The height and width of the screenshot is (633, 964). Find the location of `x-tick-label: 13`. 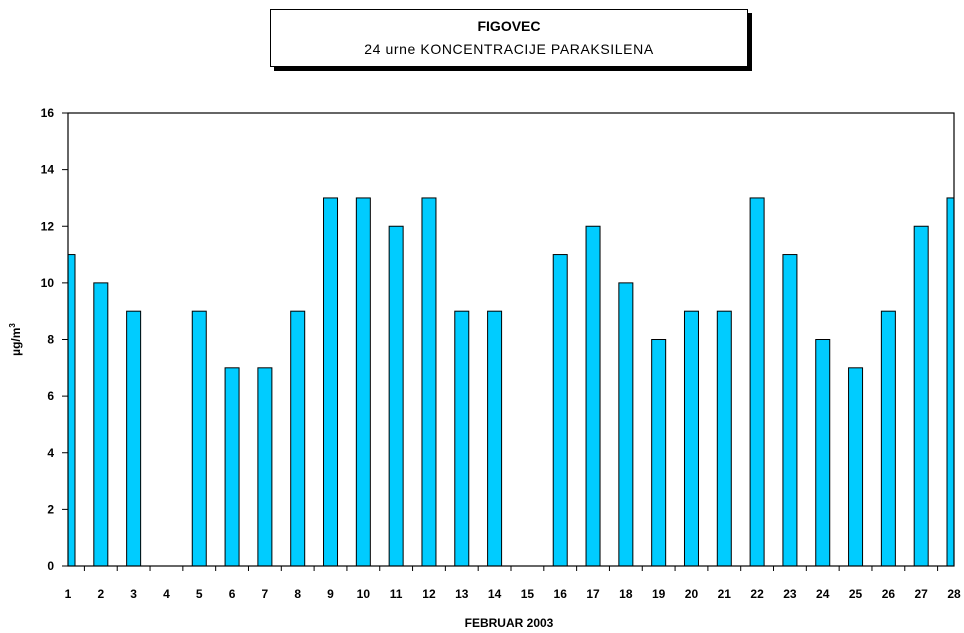

x-tick-label: 13 is located at coordinates (462, 594).